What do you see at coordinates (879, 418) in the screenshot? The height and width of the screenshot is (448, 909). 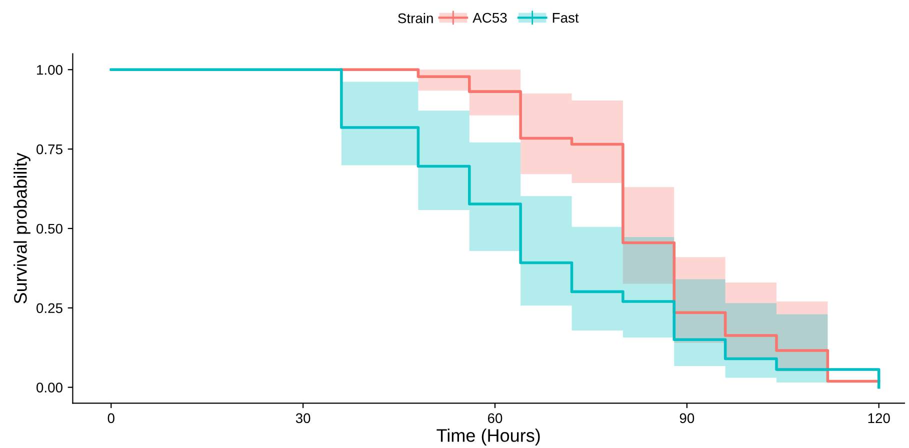 I see `x-tick-label: 120` at bounding box center [879, 418].